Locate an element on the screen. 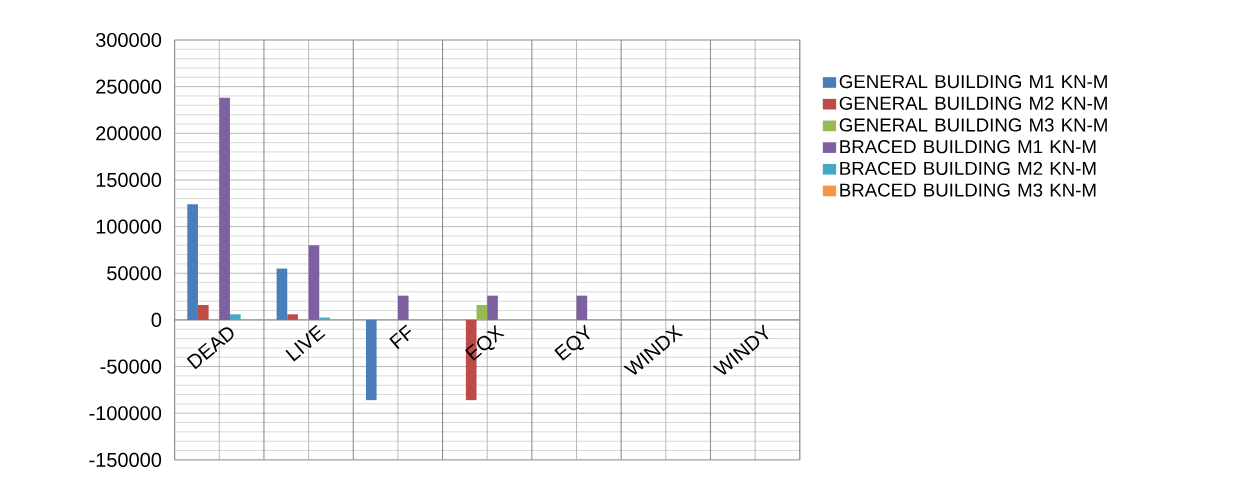  y-tick-label: 100000 is located at coordinates (129, 226).